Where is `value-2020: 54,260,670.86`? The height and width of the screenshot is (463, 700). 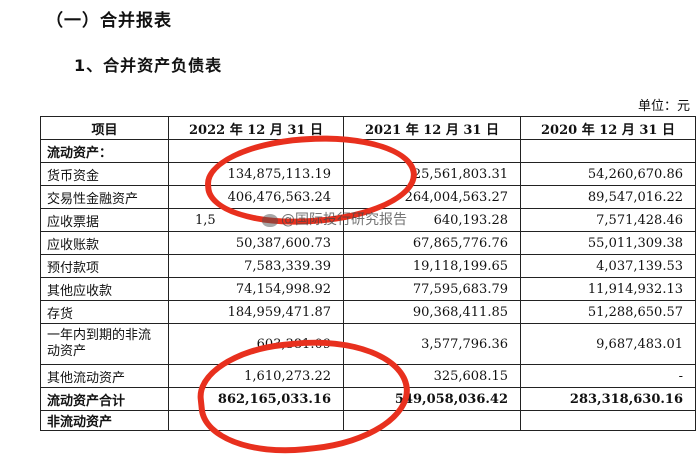 value-2020: 54,260,670.86 is located at coordinates (608, 174).